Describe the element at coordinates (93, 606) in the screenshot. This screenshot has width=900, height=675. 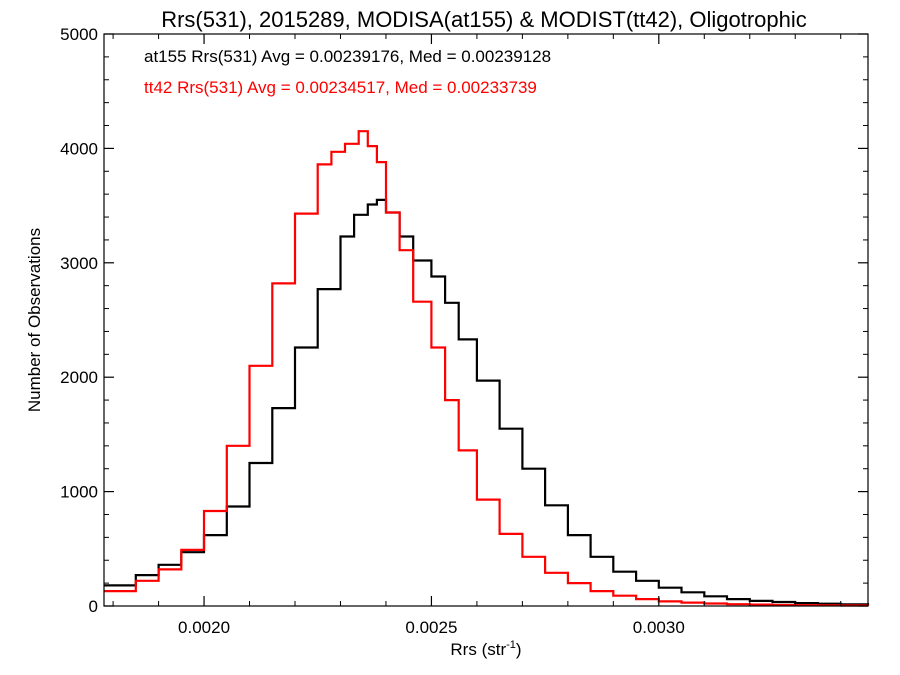
I see `y-tick-label: 0` at that location.